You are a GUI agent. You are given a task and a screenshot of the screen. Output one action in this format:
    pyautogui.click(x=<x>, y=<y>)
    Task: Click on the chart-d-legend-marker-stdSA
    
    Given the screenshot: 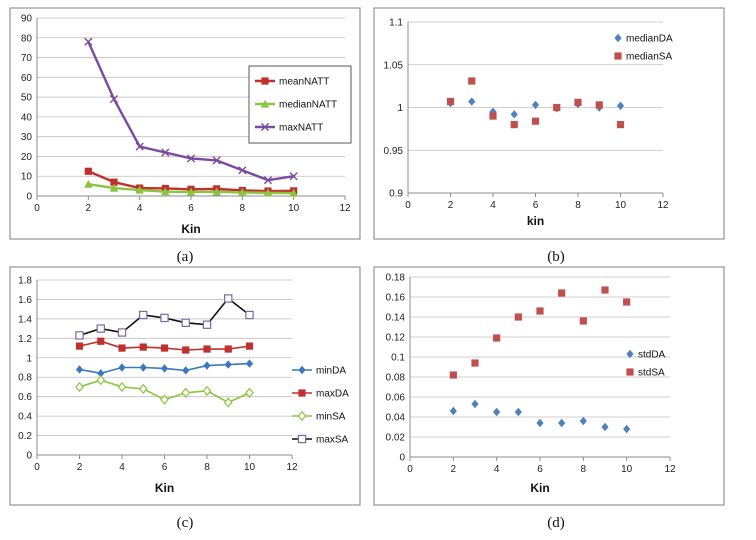 What is the action you would take?
    pyautogui.click(x=630, y=372)
    